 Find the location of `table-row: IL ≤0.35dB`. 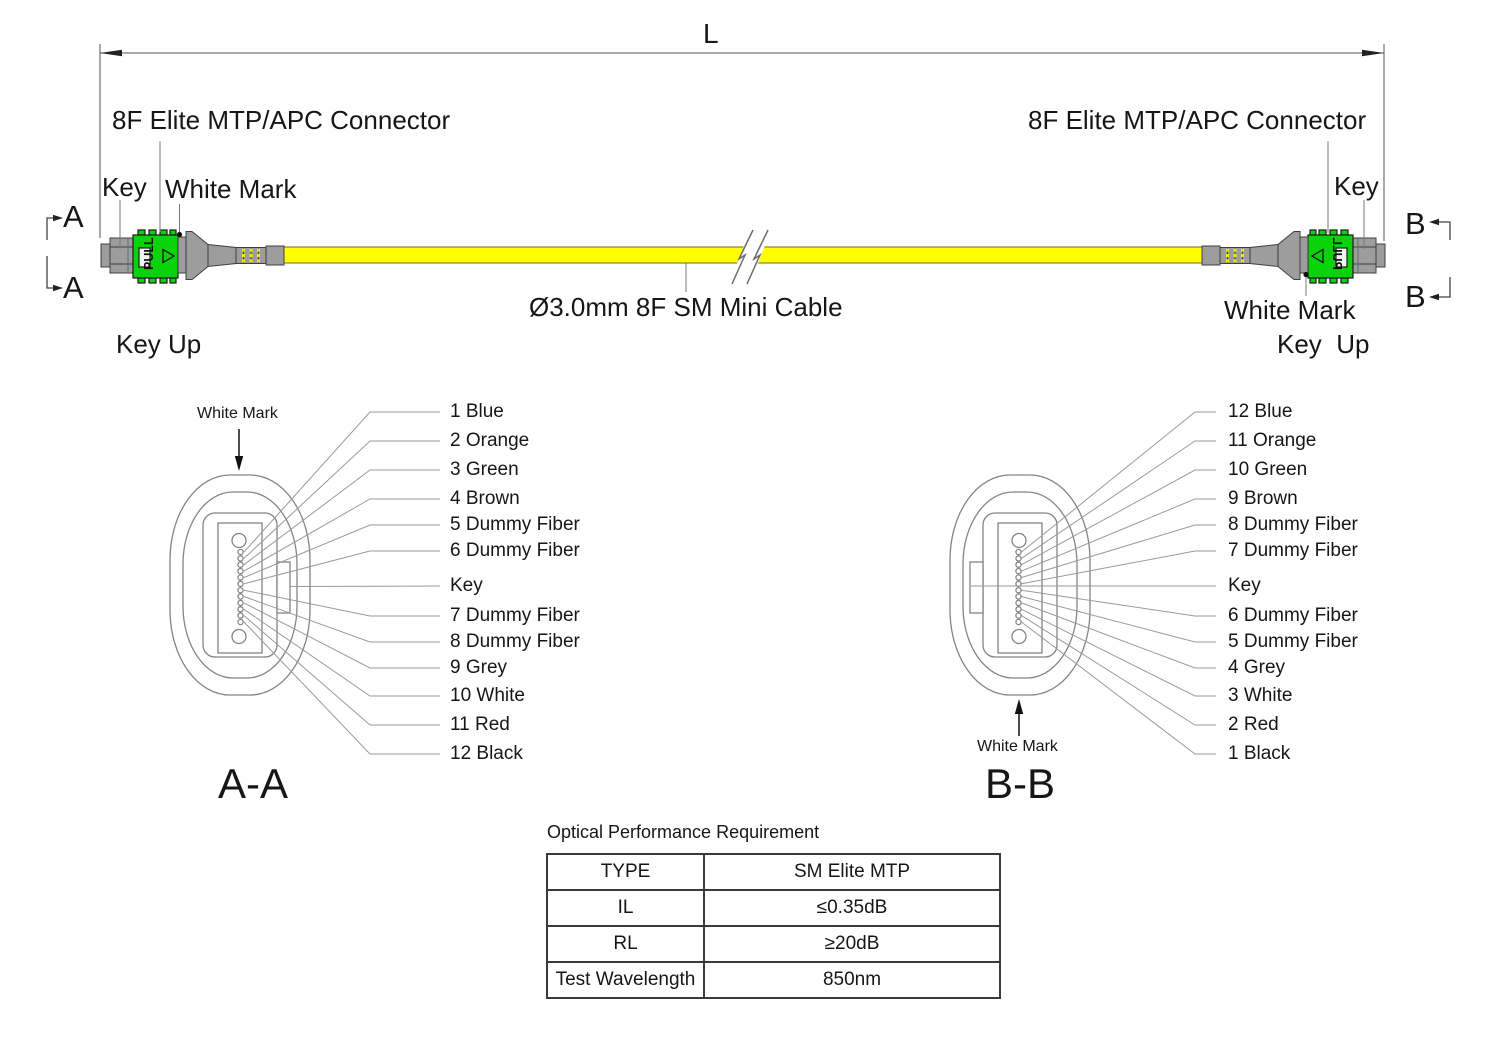

table-row: IL ≤0.35dB is located at coordinates (773, 908).